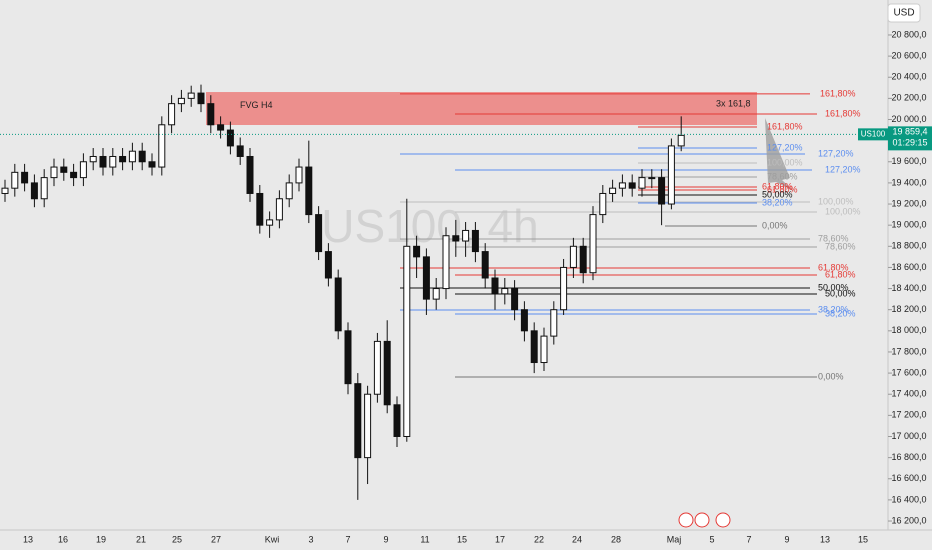 Image resolution: width=932 pixels, height=550 pixels. I want to click on y-tick-label: 18 800,0, so click(908, 246).